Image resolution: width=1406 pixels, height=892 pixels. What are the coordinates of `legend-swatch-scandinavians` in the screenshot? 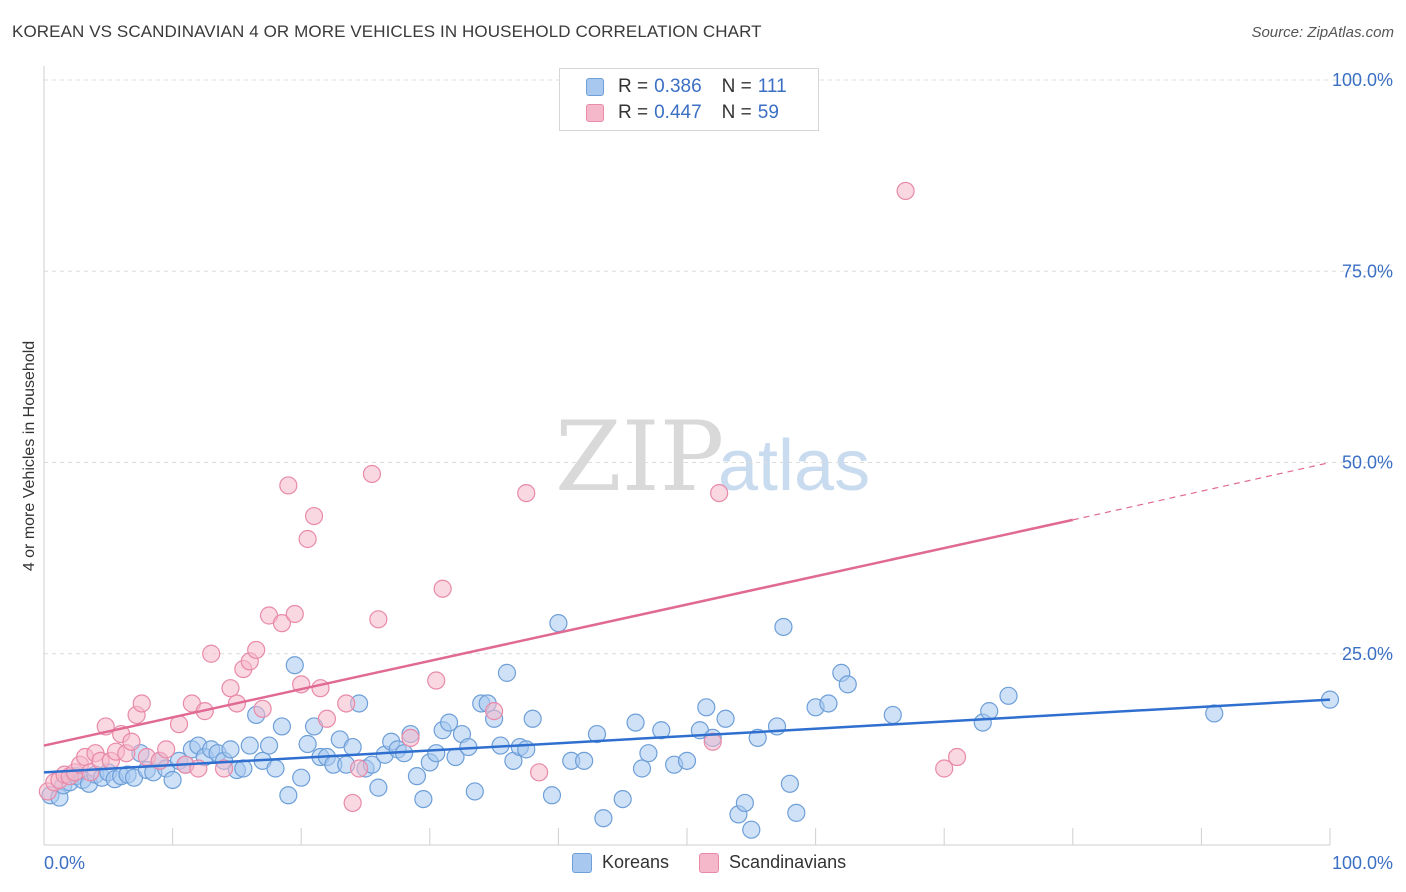 It's located at (595, 113).